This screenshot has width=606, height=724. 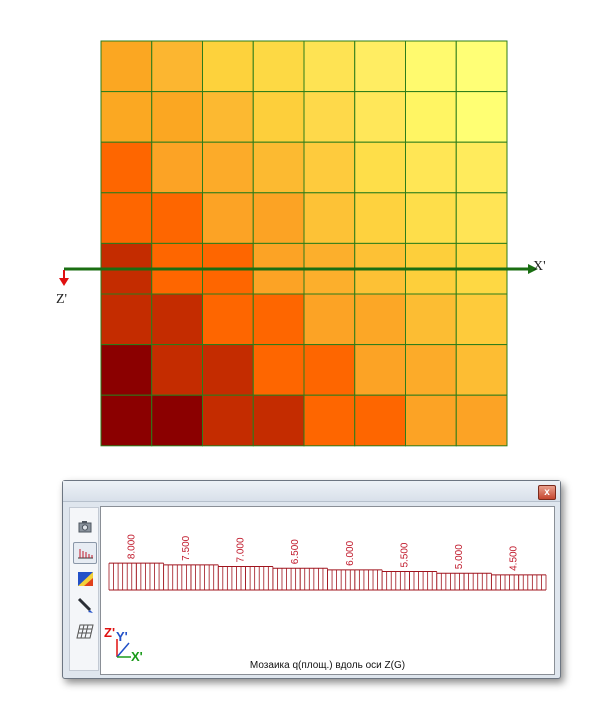 What do you see at coordinates (514, 557) in the screenshot?
I see `value-label: 4.500` at bounding box center [514, 557].